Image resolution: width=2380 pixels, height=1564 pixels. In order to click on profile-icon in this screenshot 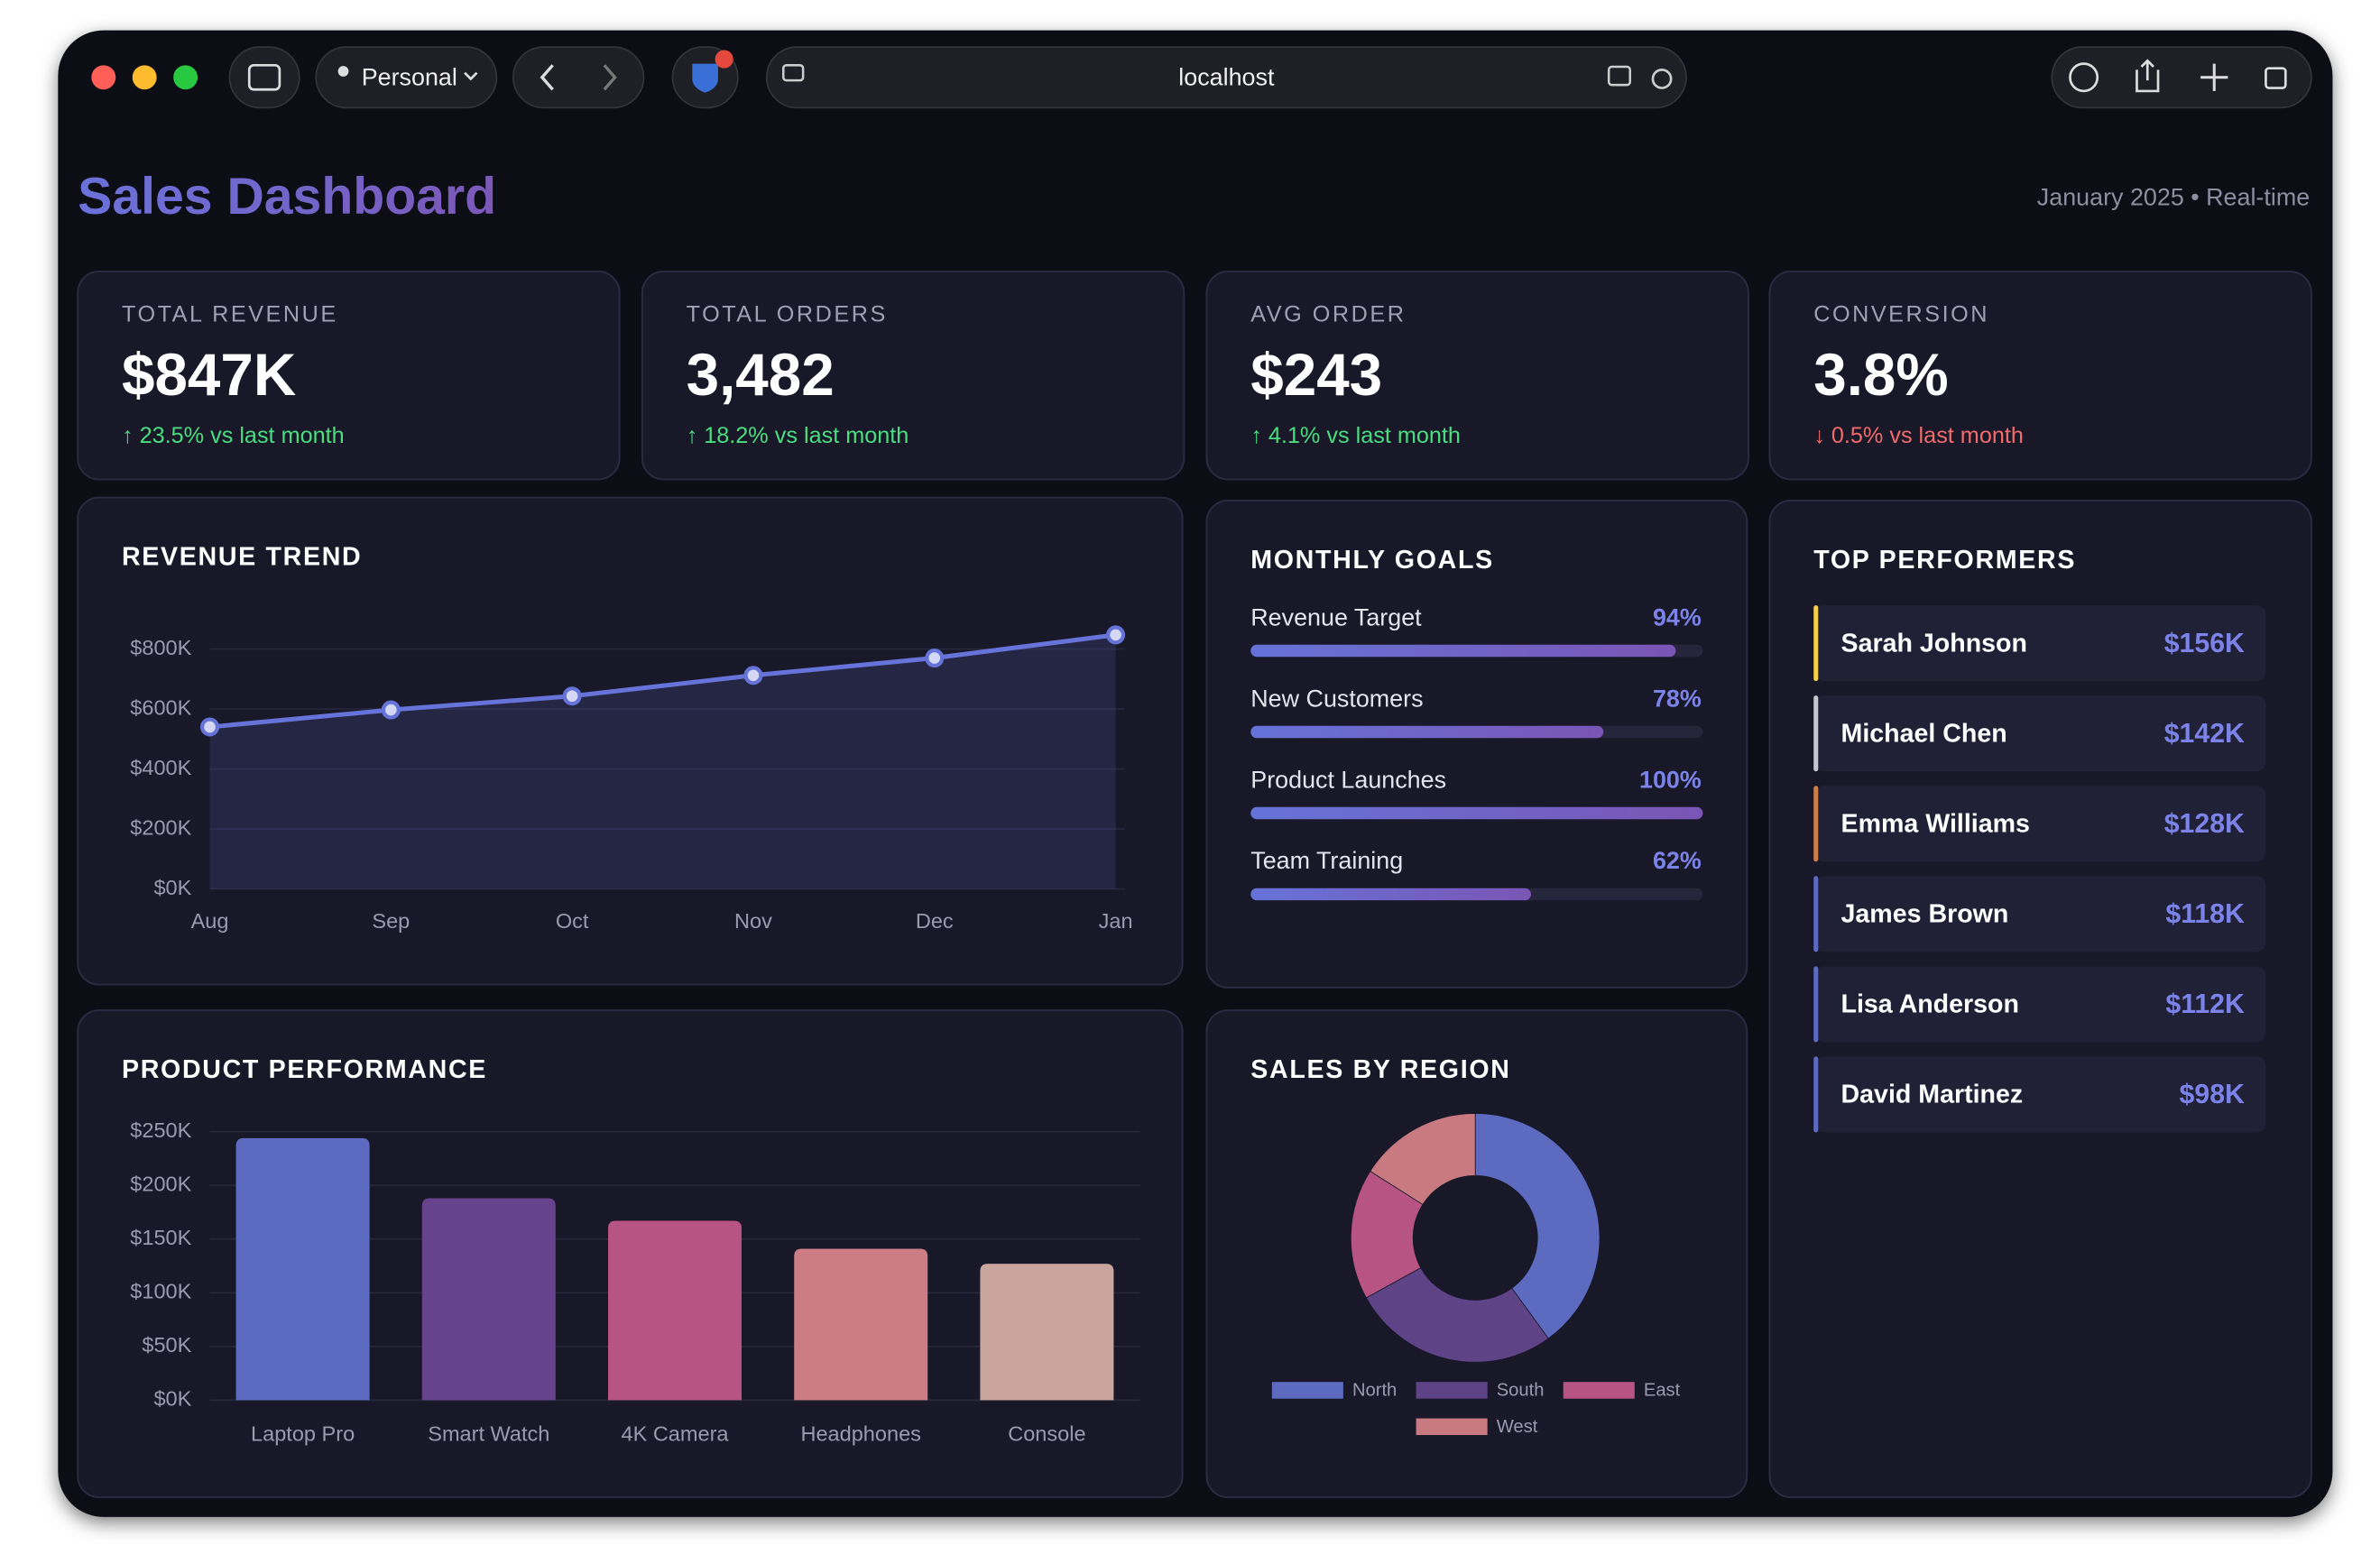, I will do `click(343, 71)`.